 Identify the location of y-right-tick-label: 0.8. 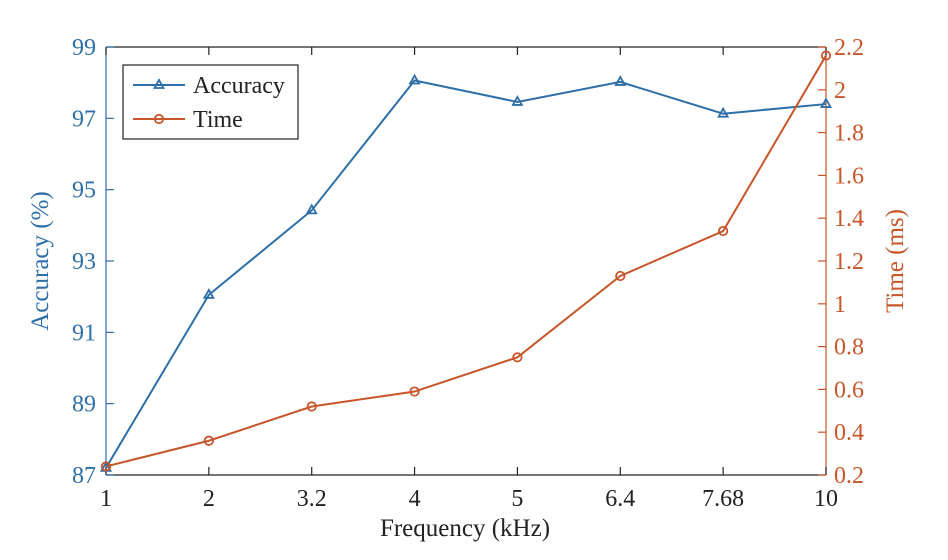
(849, 348).